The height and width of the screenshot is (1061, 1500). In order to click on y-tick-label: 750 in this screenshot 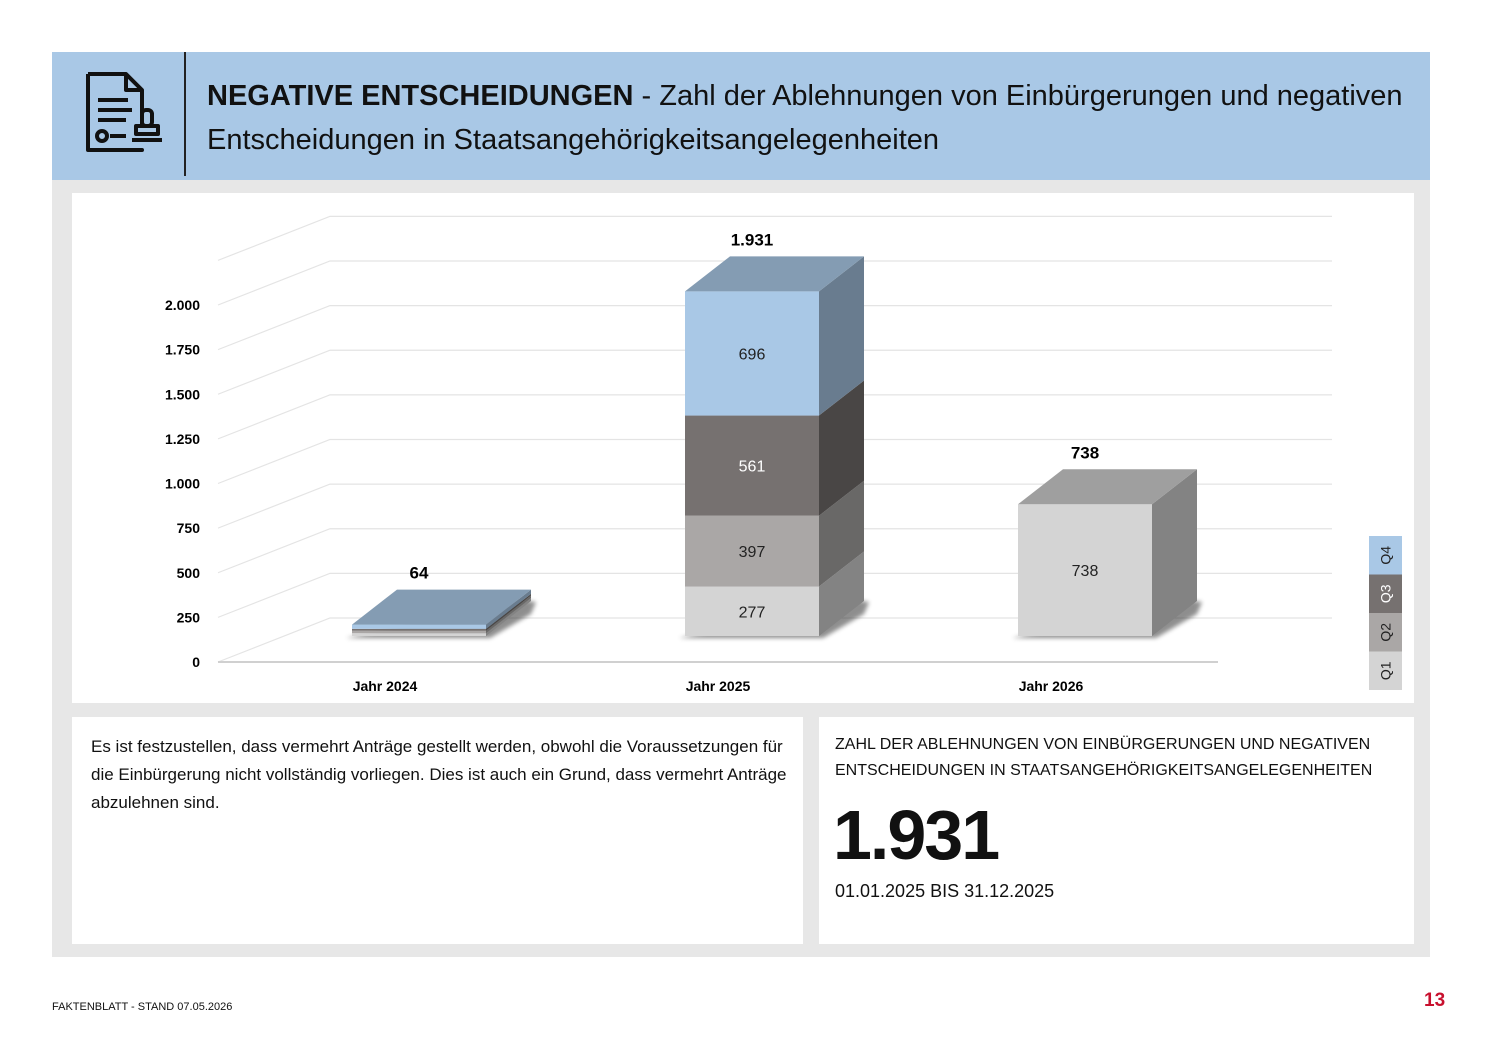, I will do `click(189, 528)`.